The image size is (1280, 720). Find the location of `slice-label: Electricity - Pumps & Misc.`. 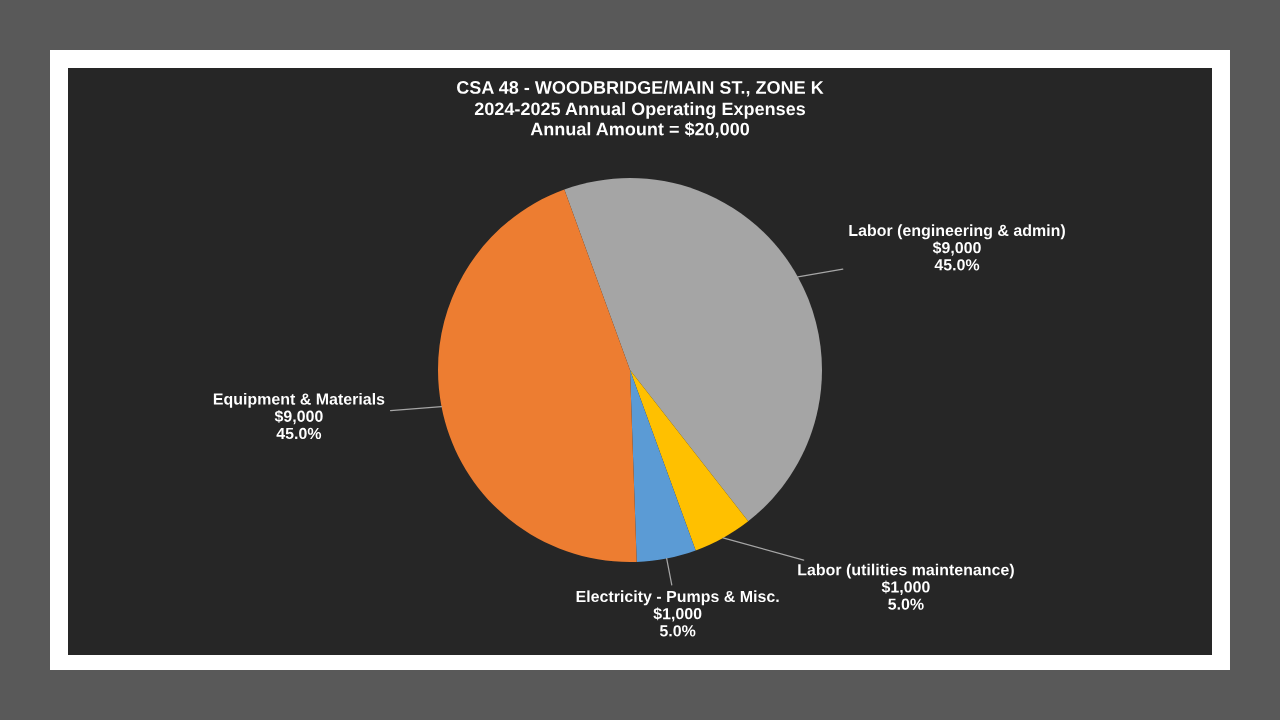

slice-label: Electricity - Pumps & Misc. is located at coordinates (677, 598).